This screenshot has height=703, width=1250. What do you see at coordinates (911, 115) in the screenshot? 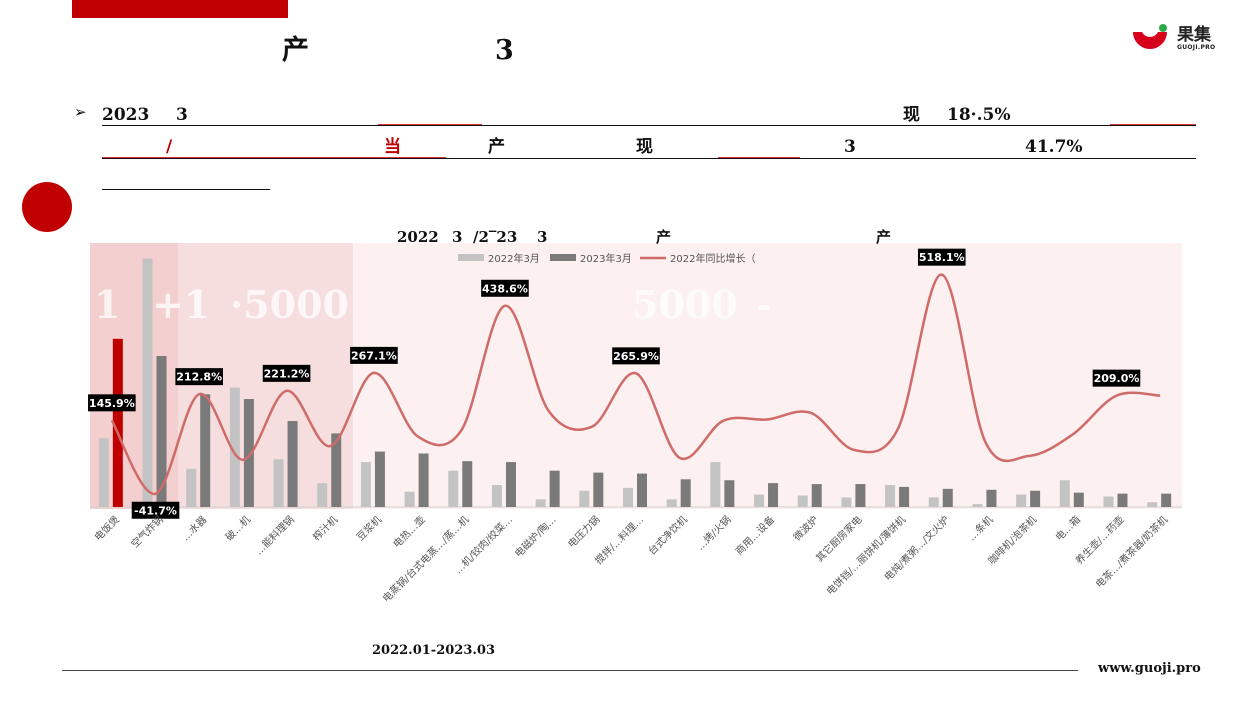
I see `text-l1-c: 现` at bounding box center [911, 115].